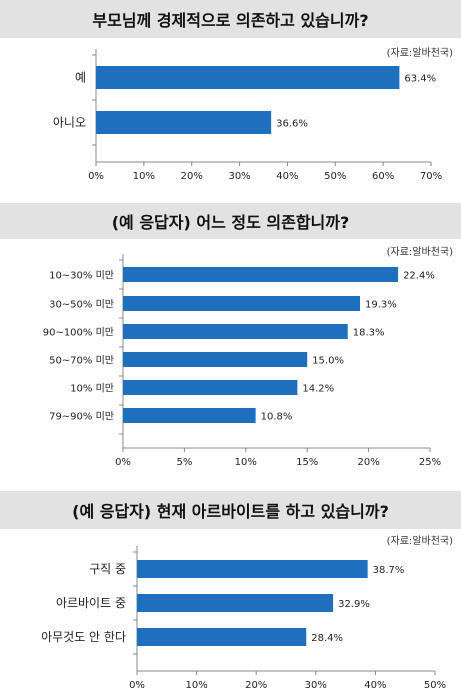 This screenshot has height=695, width=461. What do you see at coordinates (383, 176) in the screenshot?
I see `x-tick-label: 60%` at bounding box center [383, 176].